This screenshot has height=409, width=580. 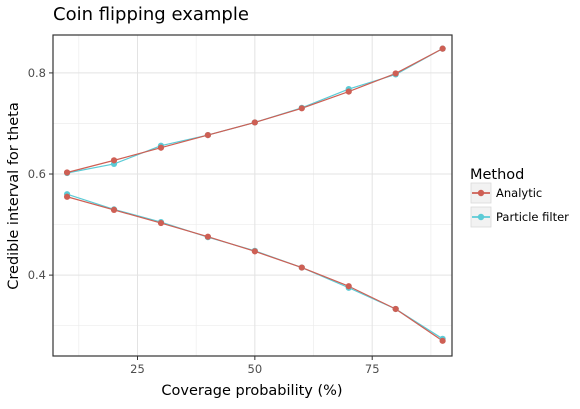 I want to click on chart-title: Coin flipping example, so click(x=151, y=14).